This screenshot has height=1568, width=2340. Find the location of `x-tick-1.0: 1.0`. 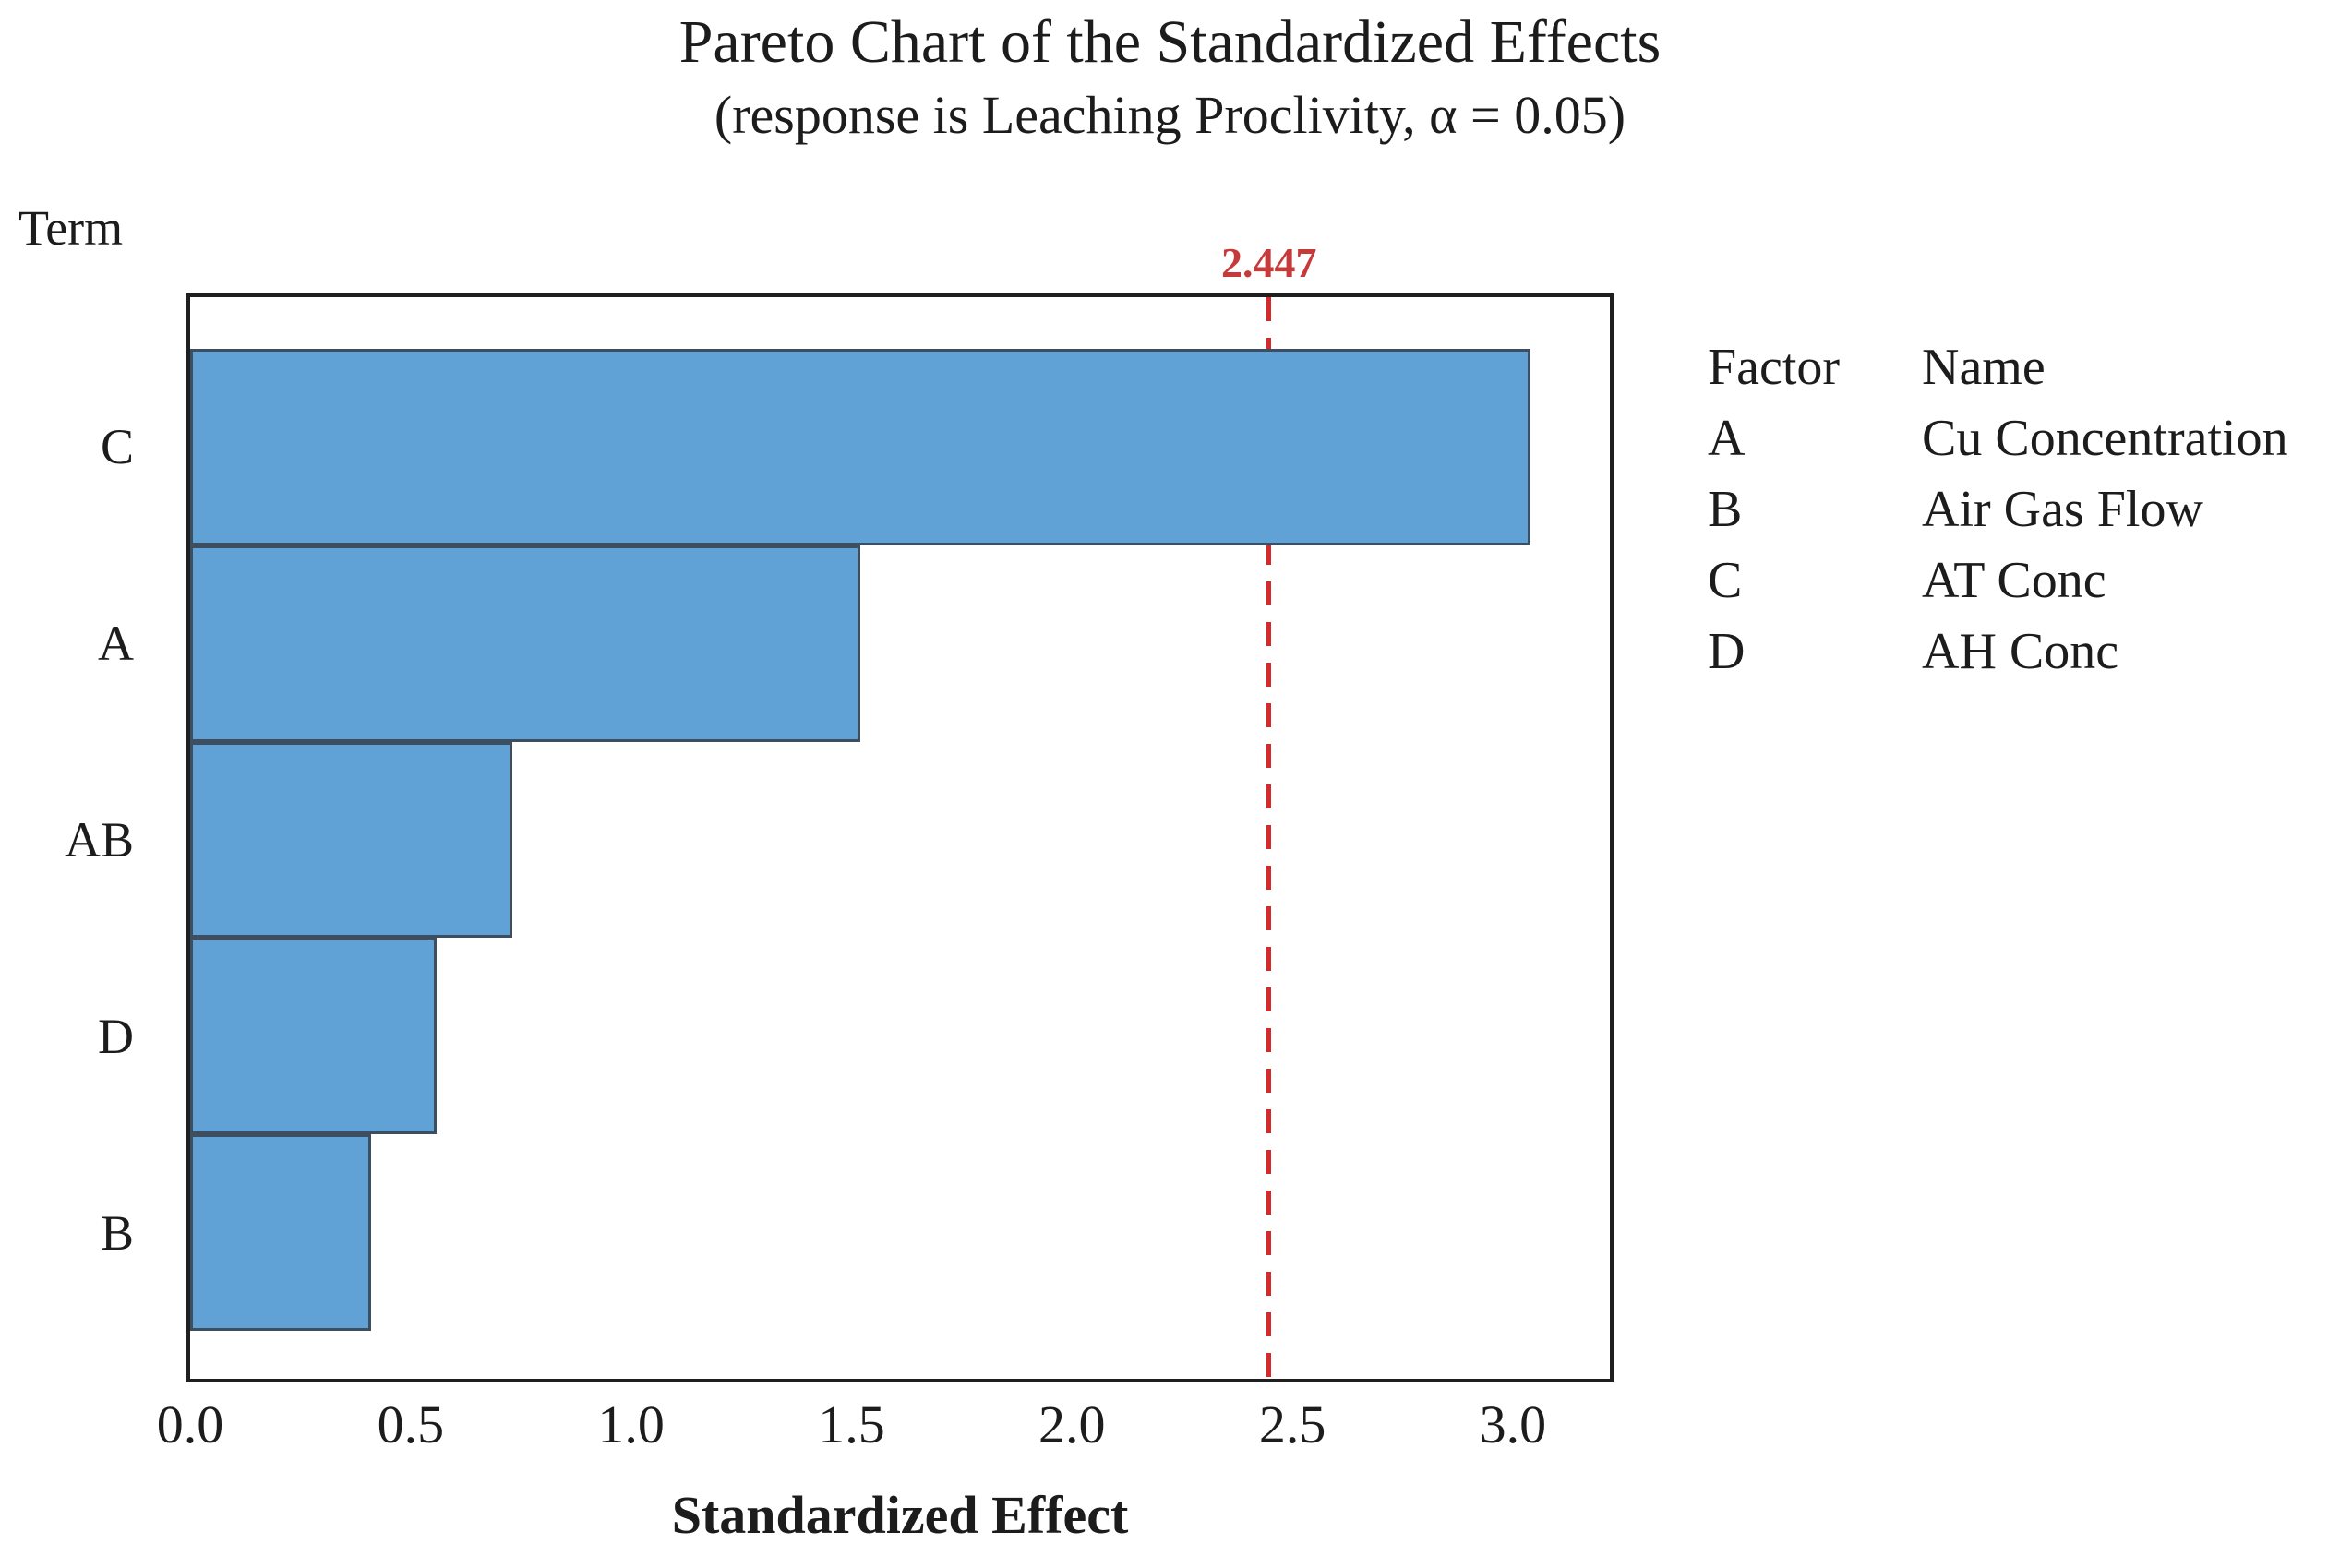

x-tick-1.0: 1.0 is located at coordinates (631, 1424).